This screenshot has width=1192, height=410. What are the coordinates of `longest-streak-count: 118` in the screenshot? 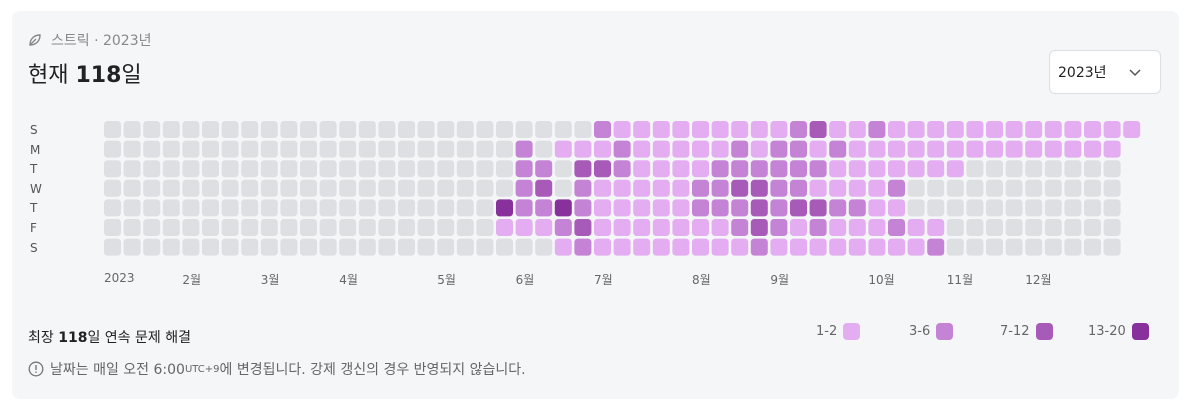 It's located at (73, 338).